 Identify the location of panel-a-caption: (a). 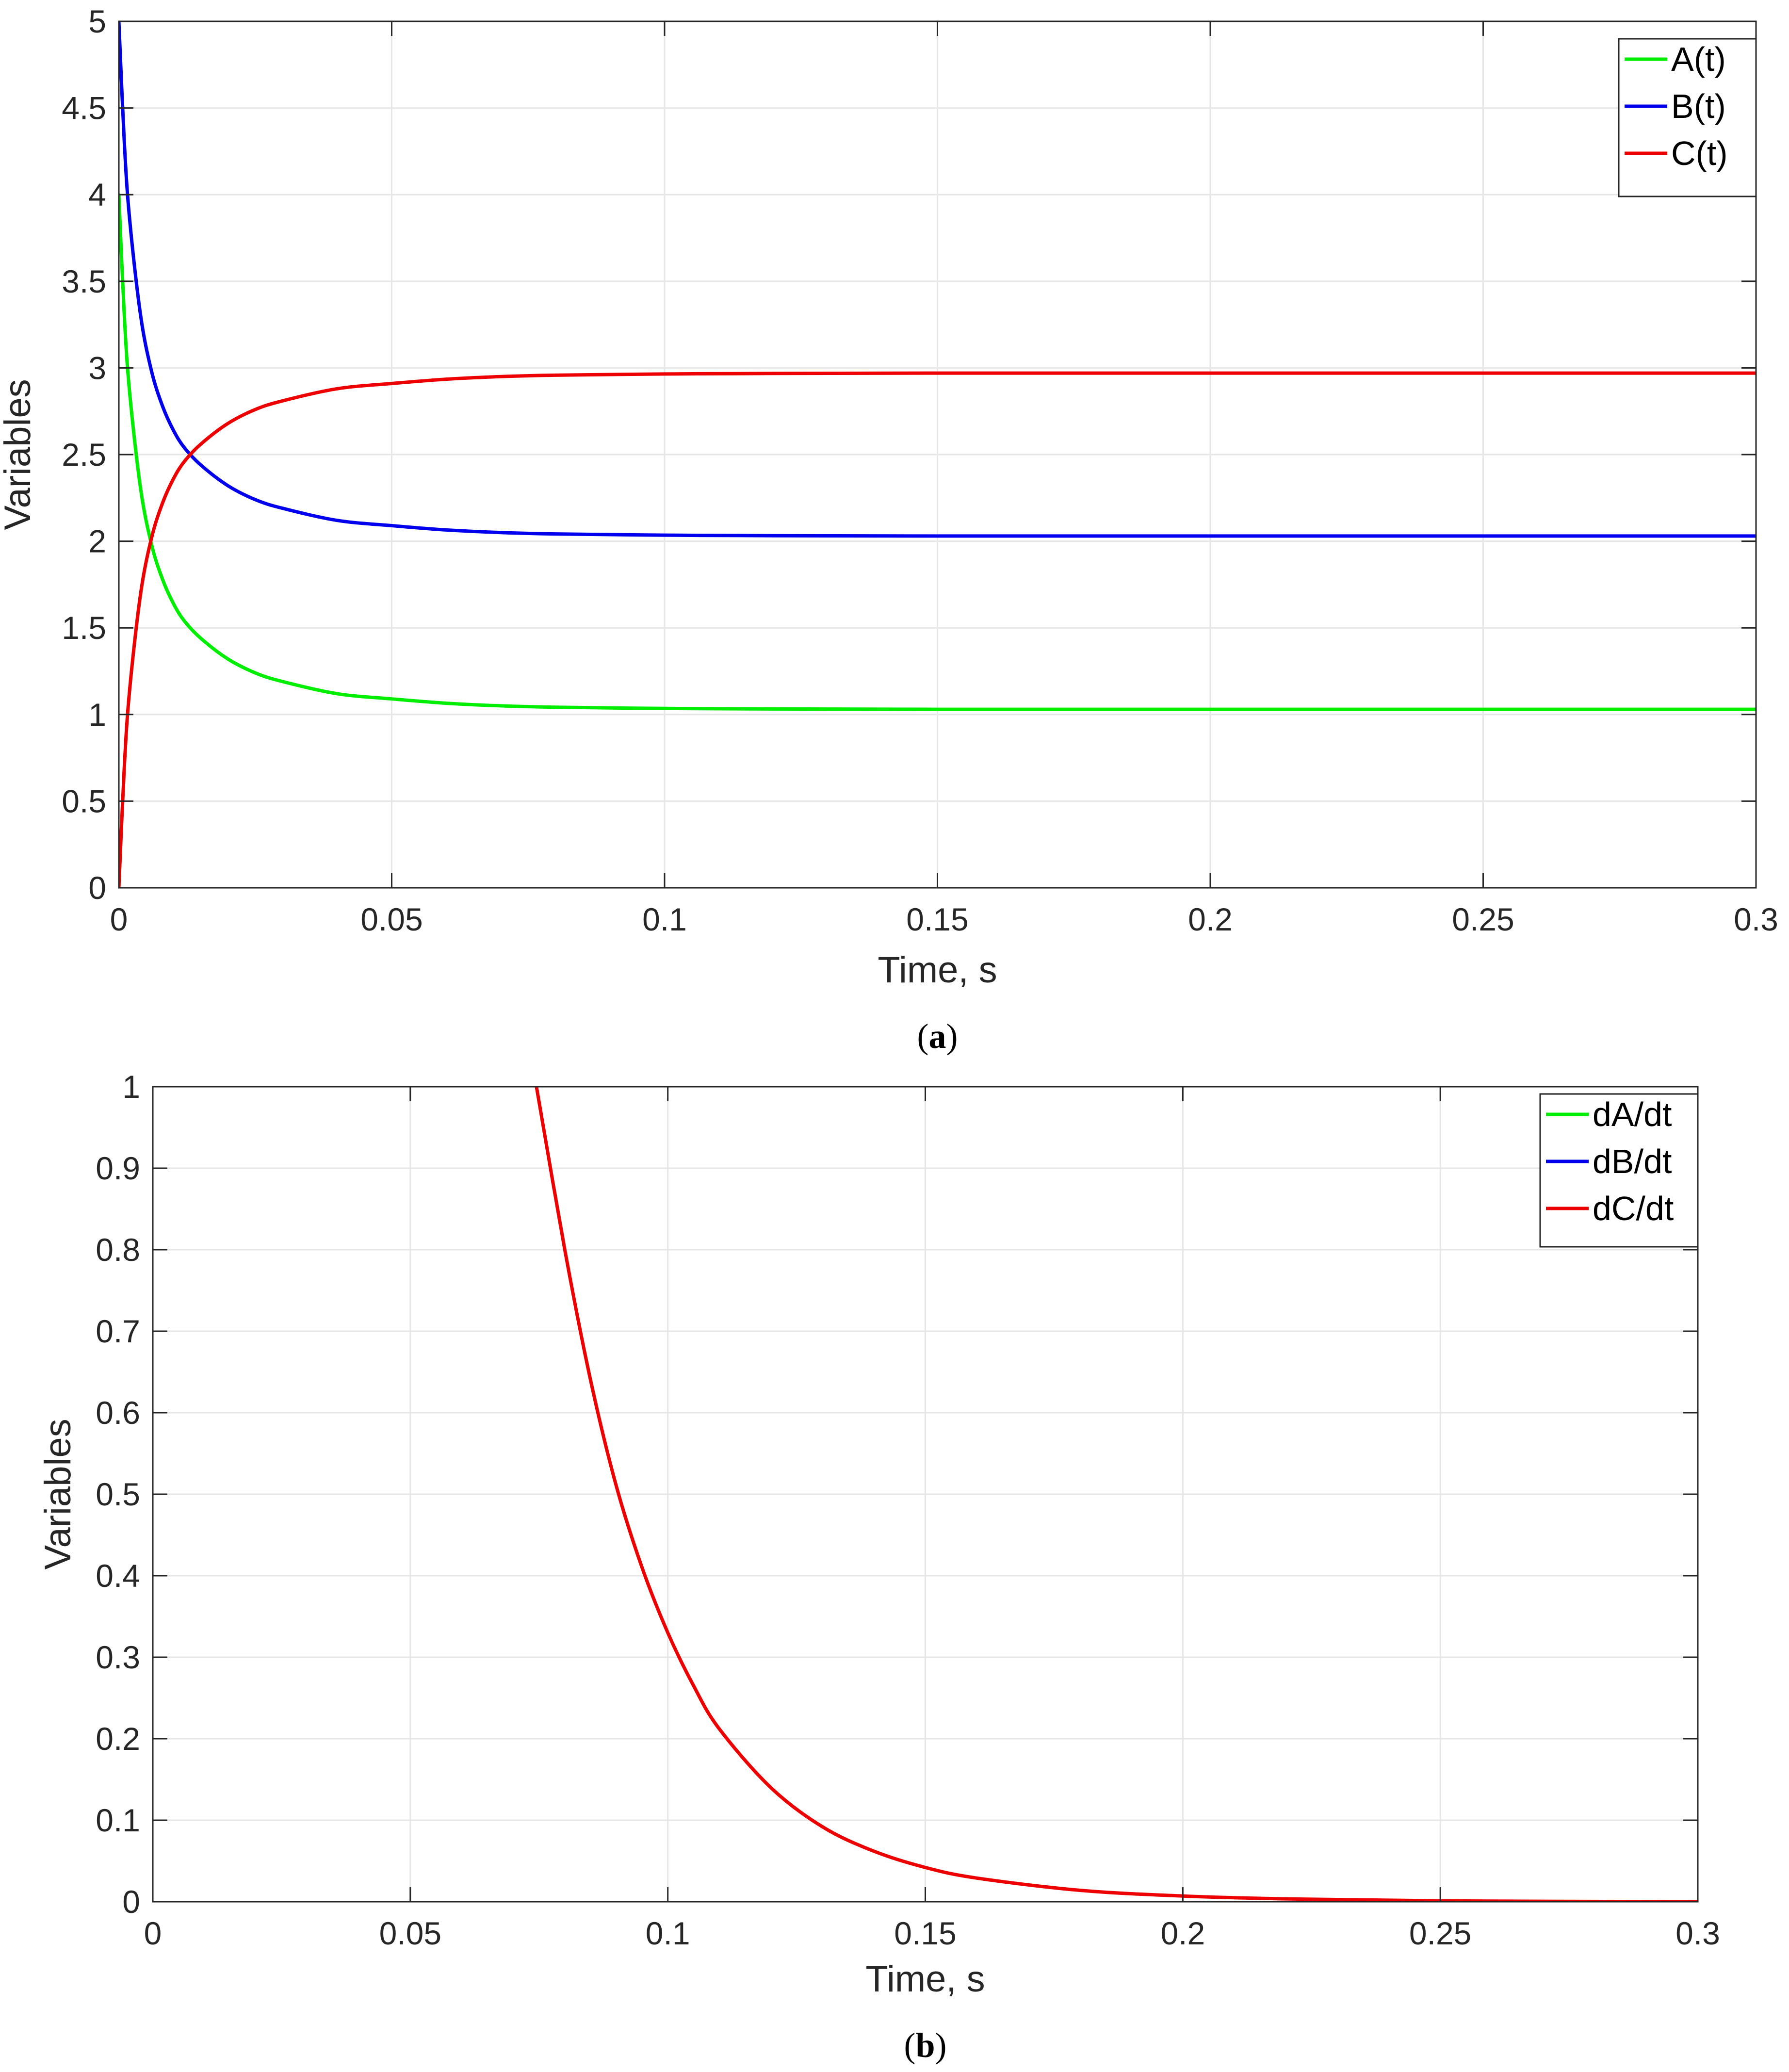
(938, 1036).